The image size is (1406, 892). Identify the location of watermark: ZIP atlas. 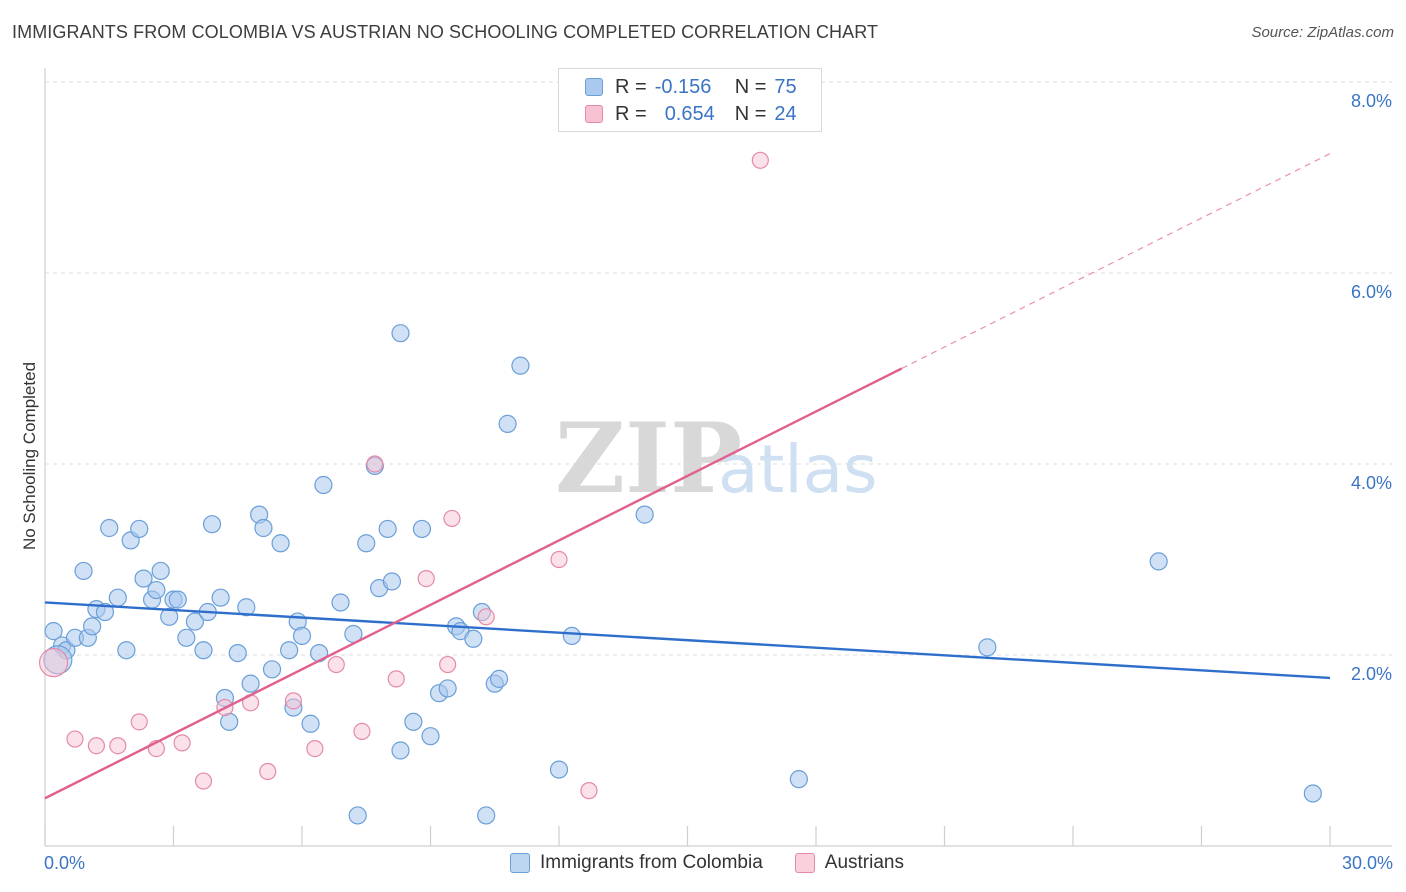
(716, 458).